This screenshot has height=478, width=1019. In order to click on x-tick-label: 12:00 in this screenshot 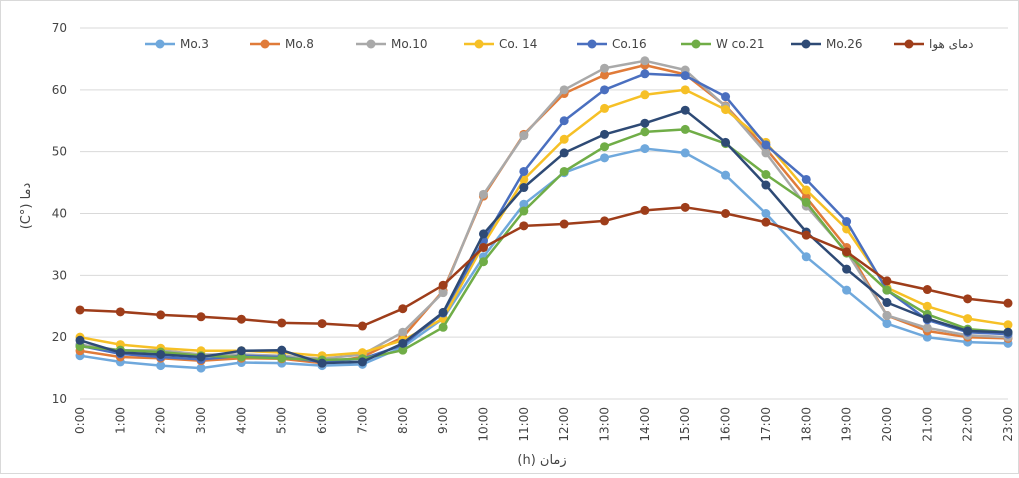, I will do `click(564, 424)`.